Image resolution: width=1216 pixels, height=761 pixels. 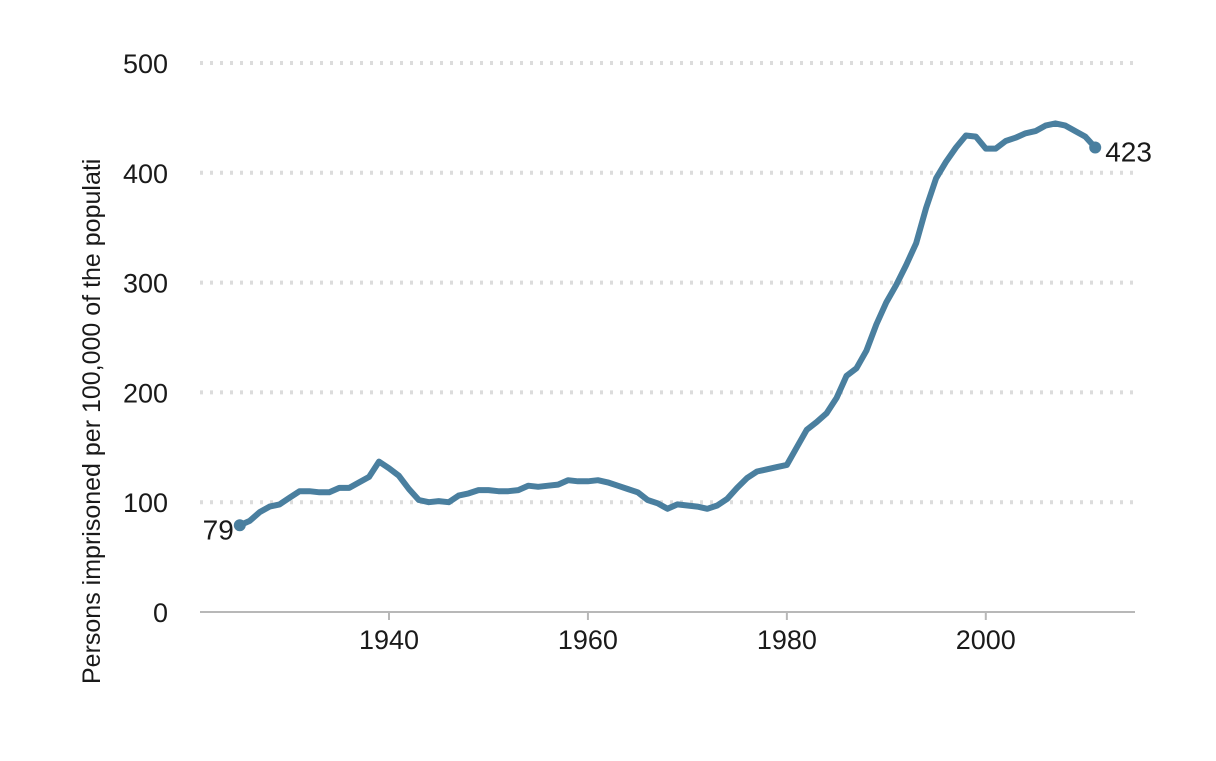 What do you see at coordinates (145, 393) in the screenshot?
I see `y-tick-label: 200` at bounding box center [145, 393].